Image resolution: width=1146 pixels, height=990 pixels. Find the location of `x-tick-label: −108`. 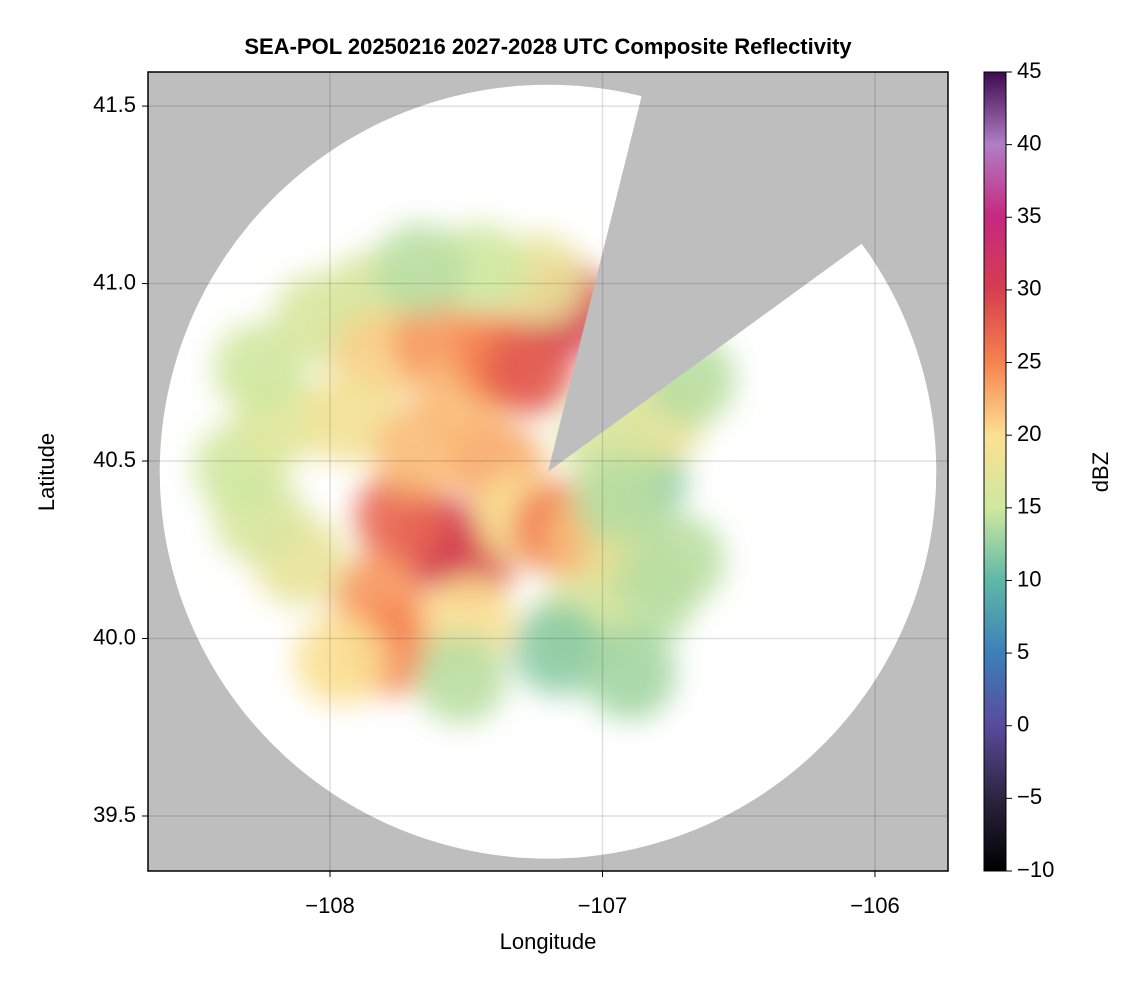

x-tick-label: −108 is located at coordinates (330, 905).